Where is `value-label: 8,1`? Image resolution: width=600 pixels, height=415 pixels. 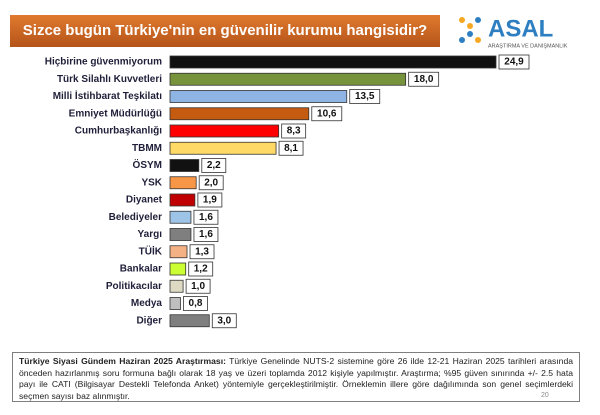
value-label: 8,1 is located at coordinates (291, 148).